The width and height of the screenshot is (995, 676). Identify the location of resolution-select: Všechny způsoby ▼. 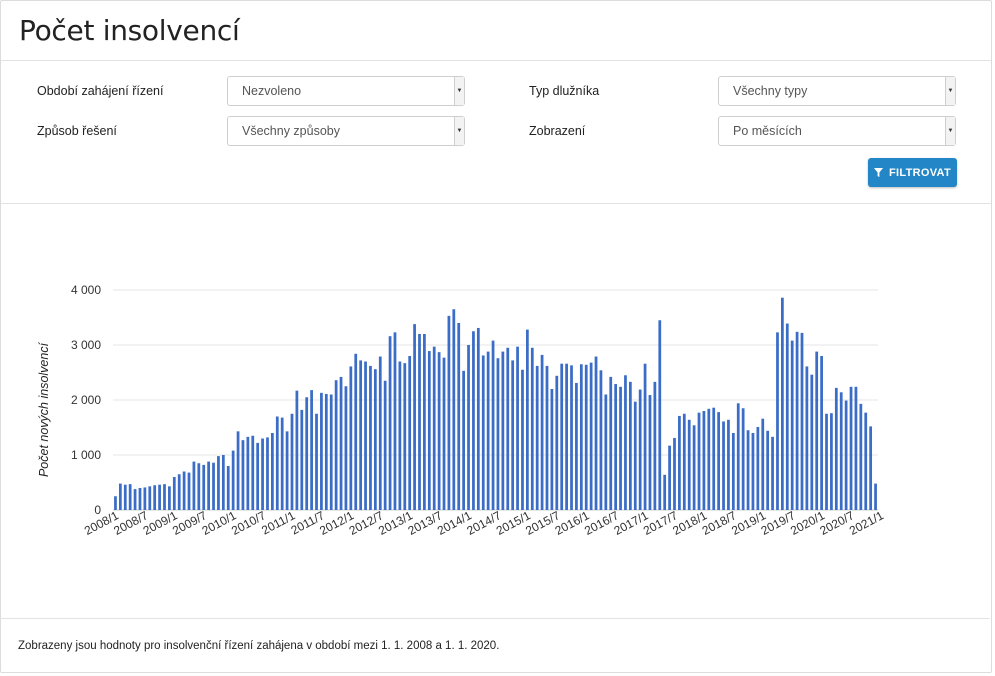
(346, 131).